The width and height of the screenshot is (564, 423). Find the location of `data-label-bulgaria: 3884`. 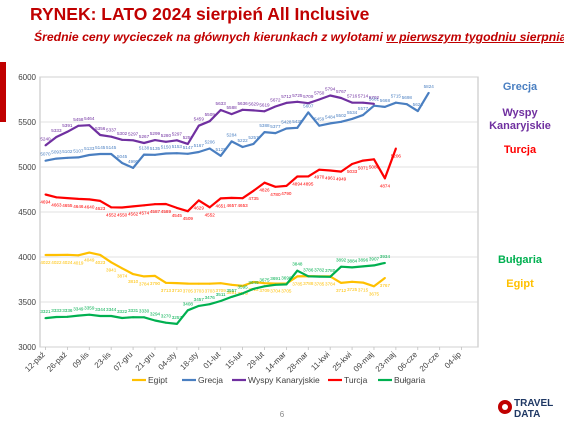

data-label-bulgaria: 3884 is located at coordinates (352, 260).